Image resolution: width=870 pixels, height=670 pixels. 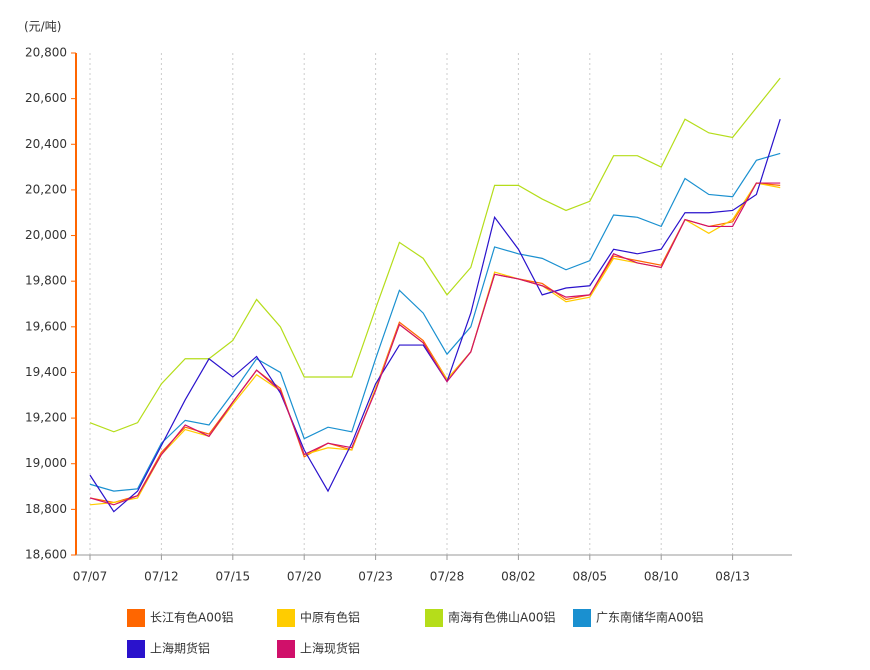 I want to click on y-tick-label: 19,800, so click(x=46, y=281).